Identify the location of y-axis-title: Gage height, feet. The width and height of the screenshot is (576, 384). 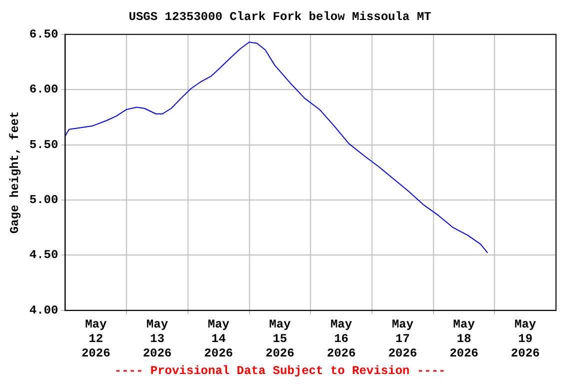
(15, 172).